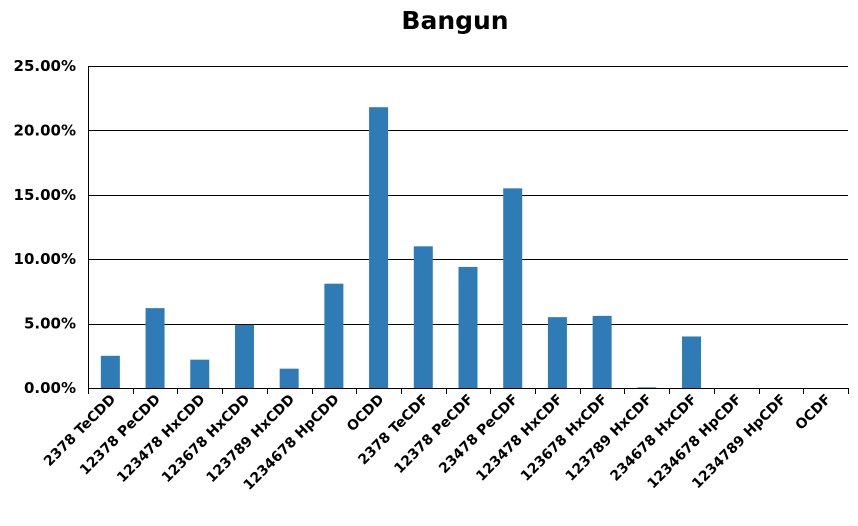  What do you see at coordinates (433, 434) in the screenshot?
I see `x-tick-label: 12378 PeCDF` at bounding box center [433, 434].